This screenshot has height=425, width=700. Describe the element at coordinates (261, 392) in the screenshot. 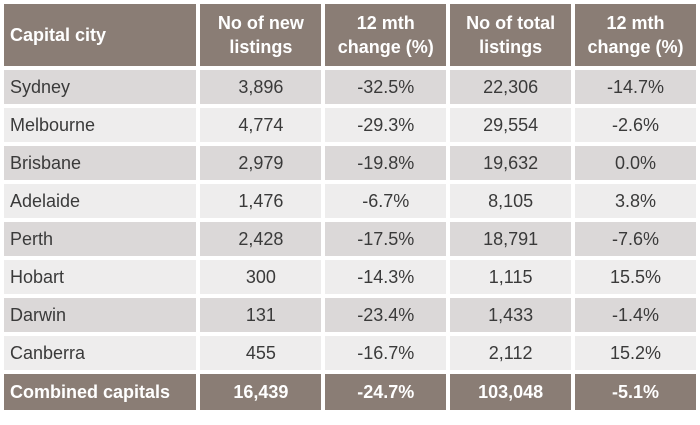

I see `total-new-listings: 16,439` at that location.